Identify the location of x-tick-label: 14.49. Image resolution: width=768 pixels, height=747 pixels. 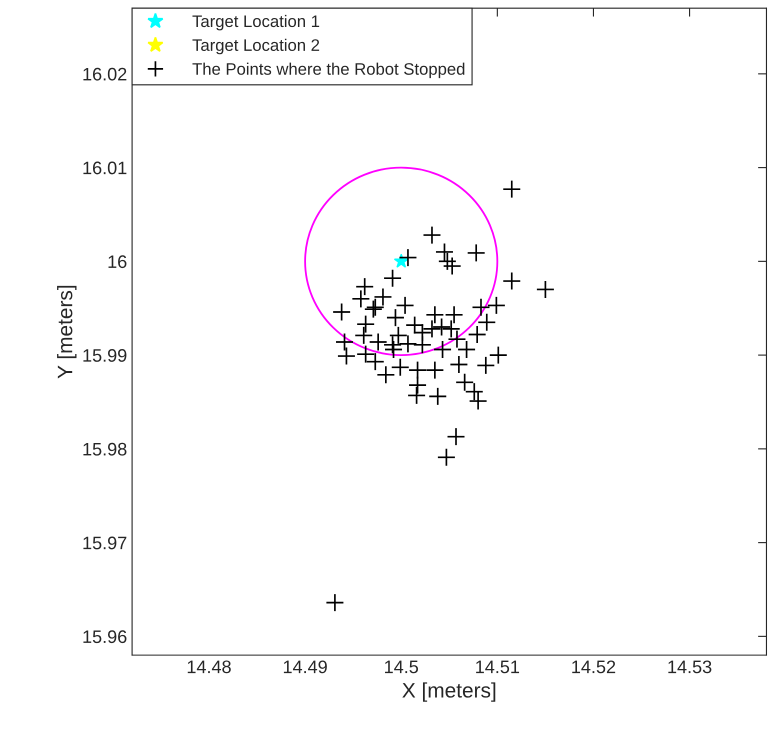
(305, 667).